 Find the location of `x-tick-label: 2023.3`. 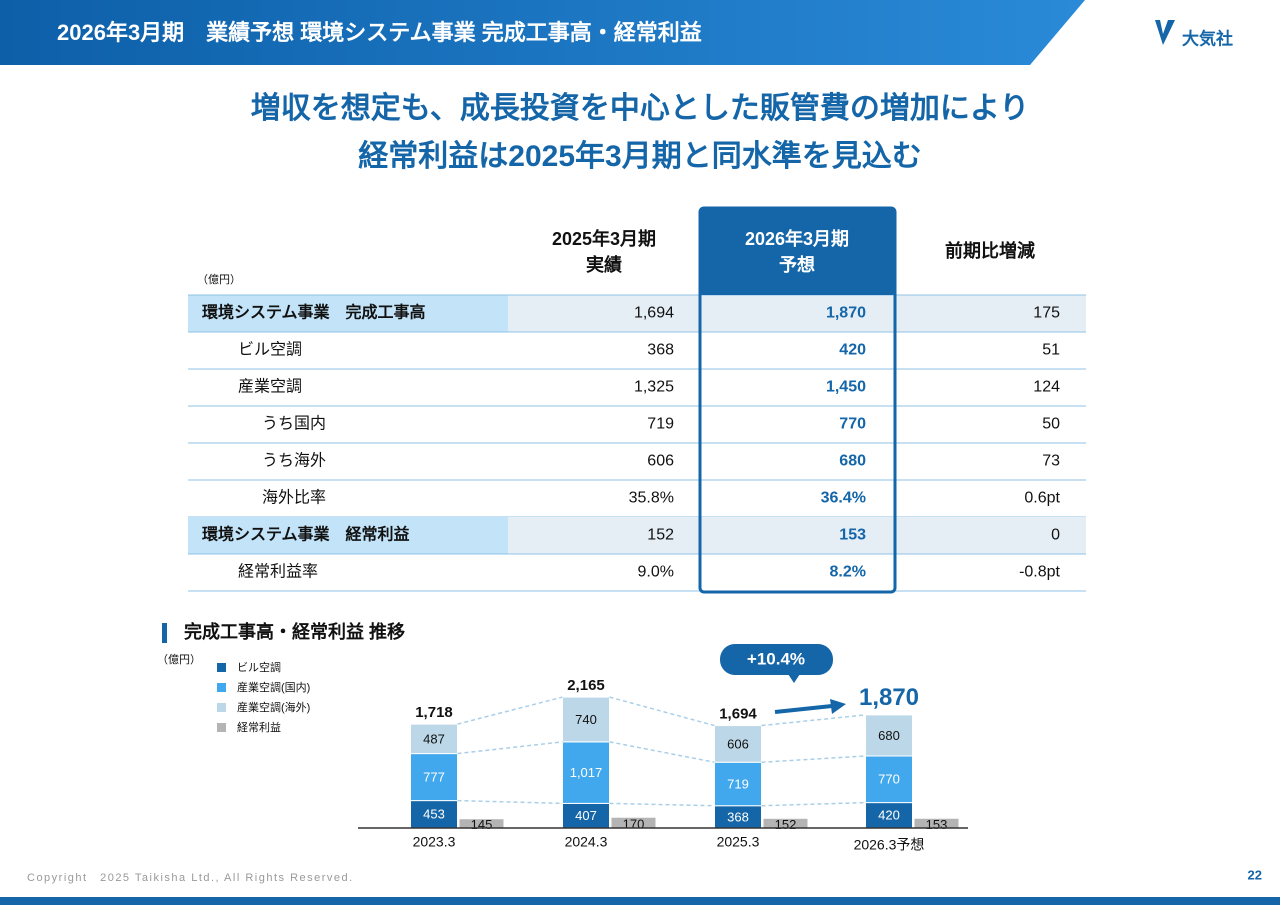

x-tick-label: 2023.3 is located at coordinates (434, 842).